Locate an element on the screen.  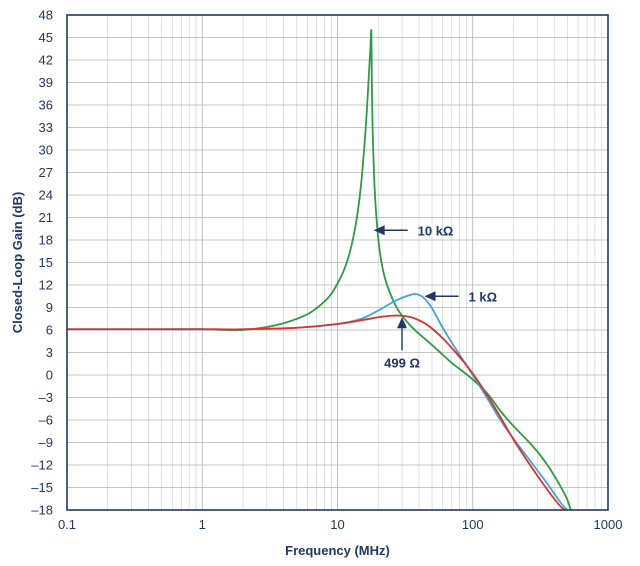
y-tick-label: 27 is located at coordinates (46, 172).